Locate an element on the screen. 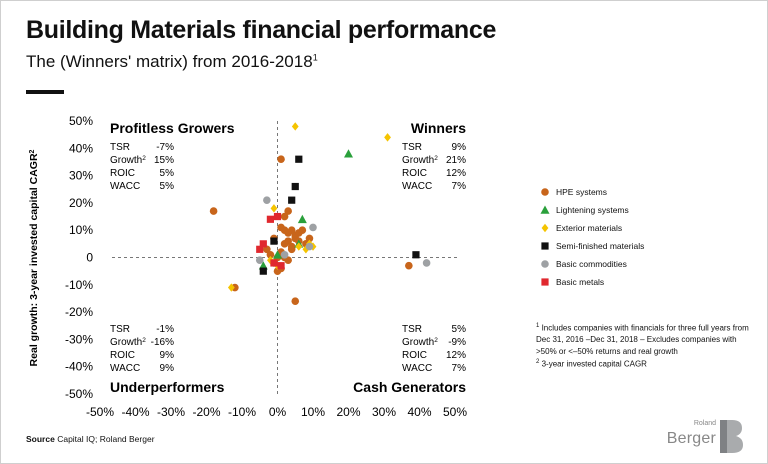 The width and height of the screenshot is (768, 464). quadrant-stat-value: 7% is located at coordinates (459, 368).